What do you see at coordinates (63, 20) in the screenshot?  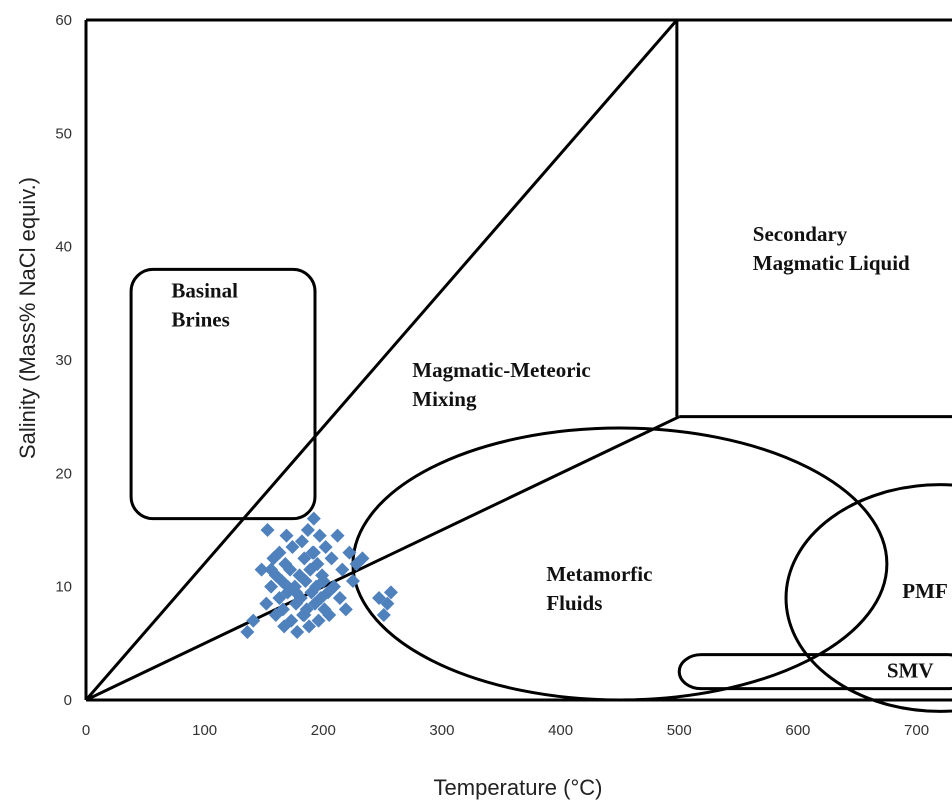 I see `y-tick-label: 60` at bounding box center [63, 20].